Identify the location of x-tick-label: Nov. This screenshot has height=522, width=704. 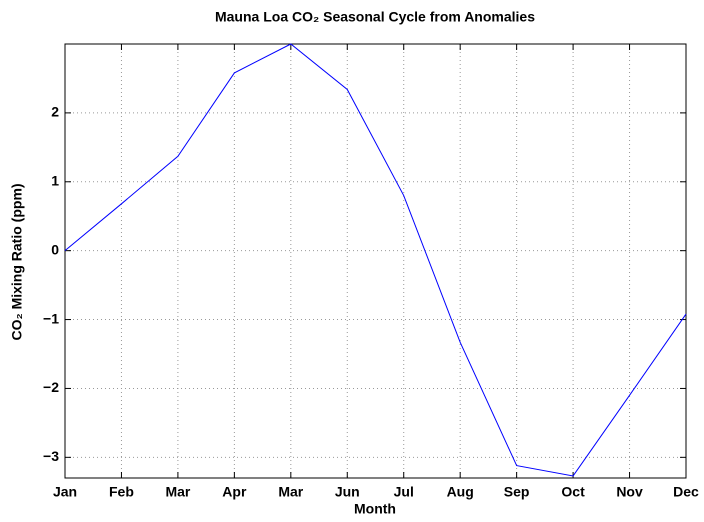
(629, 492).